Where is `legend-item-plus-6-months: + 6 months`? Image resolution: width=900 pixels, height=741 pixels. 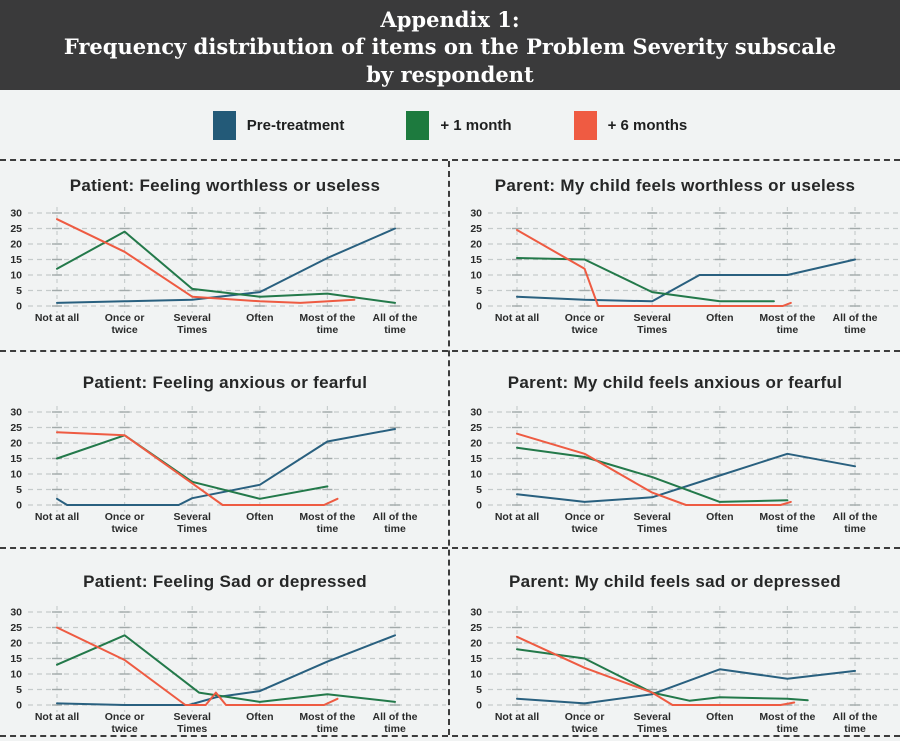 legend-item-plus-6-months: + 6 months is located at coordinates (630, 125).